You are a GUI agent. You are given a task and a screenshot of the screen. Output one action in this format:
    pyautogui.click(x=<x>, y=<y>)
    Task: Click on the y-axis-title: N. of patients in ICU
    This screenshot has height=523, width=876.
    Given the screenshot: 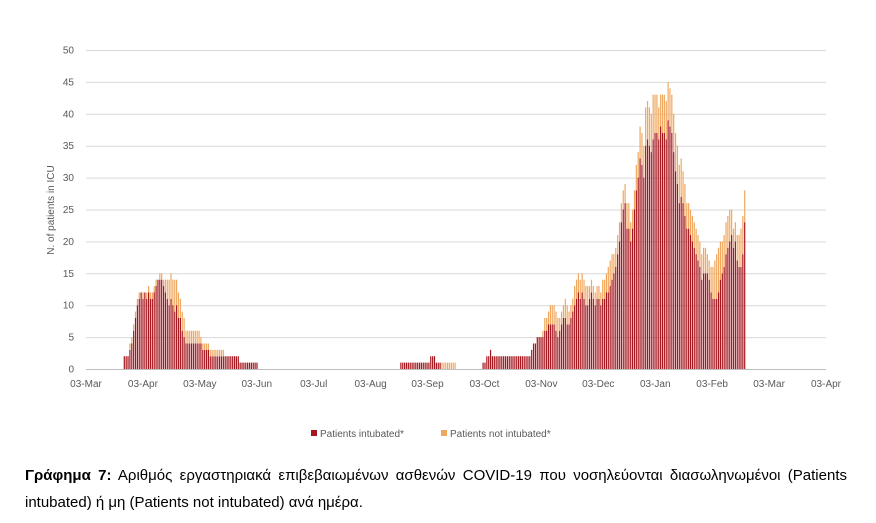 What is the action you would take?
    pyautogui.click(x=51, y=209)
    